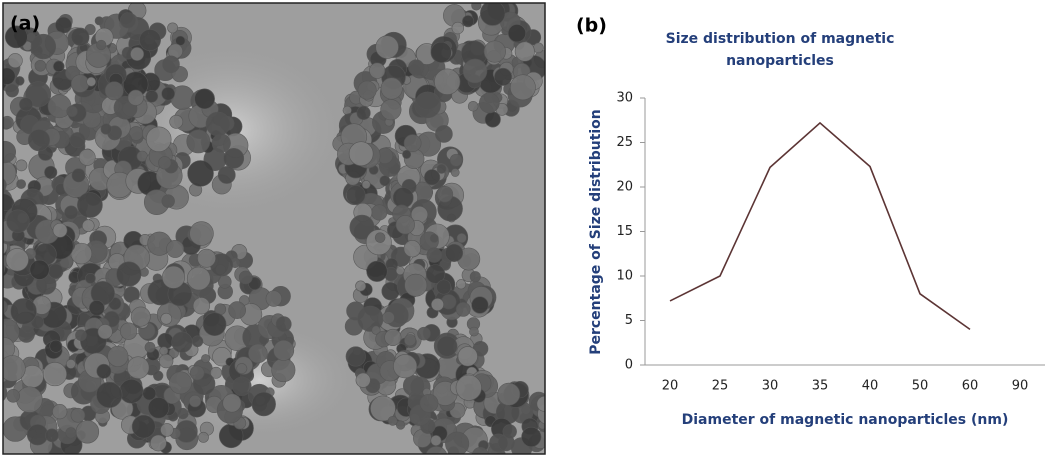 Image resolution: width=1050 pixels, height=457 pixels. What do you see at coordinates (720, 386) in the screenshot?
I see `x-tick-label: 25` at bounding box center [720, 386].